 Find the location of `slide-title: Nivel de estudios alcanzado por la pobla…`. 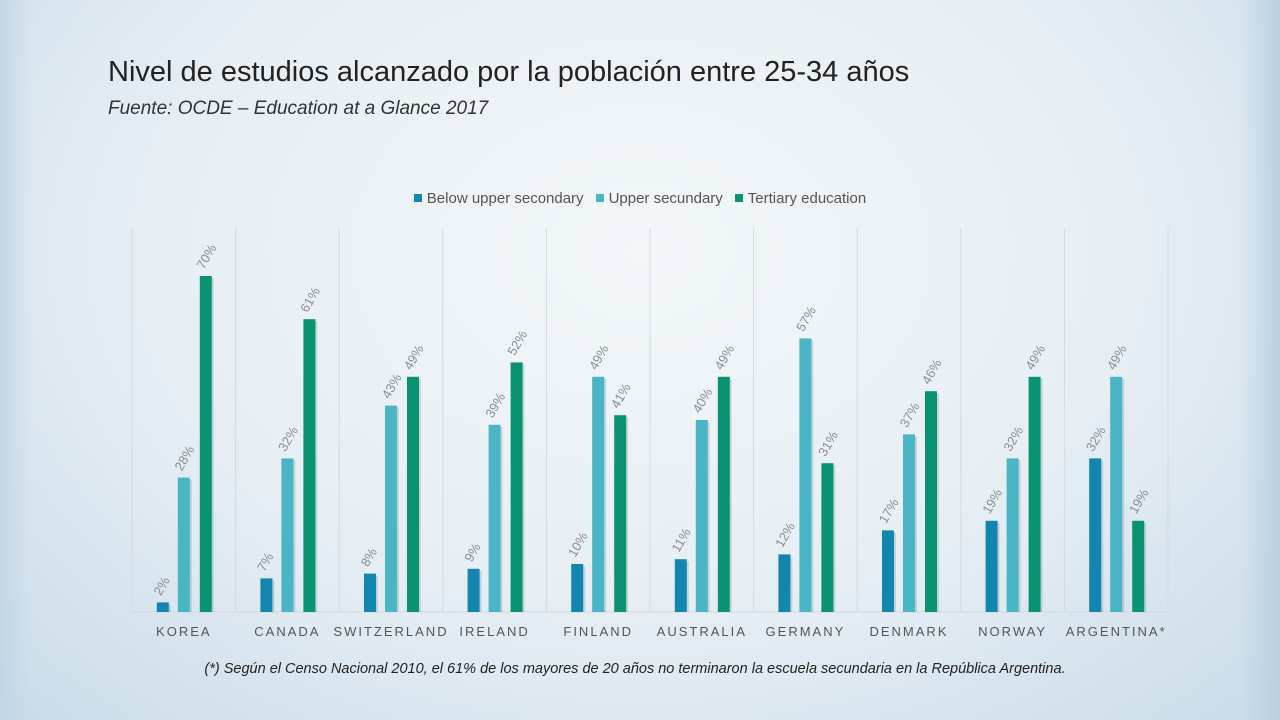

slide-title: Nivel de estudios alcanzado por la pobla… is located at coordinates (509, 72).